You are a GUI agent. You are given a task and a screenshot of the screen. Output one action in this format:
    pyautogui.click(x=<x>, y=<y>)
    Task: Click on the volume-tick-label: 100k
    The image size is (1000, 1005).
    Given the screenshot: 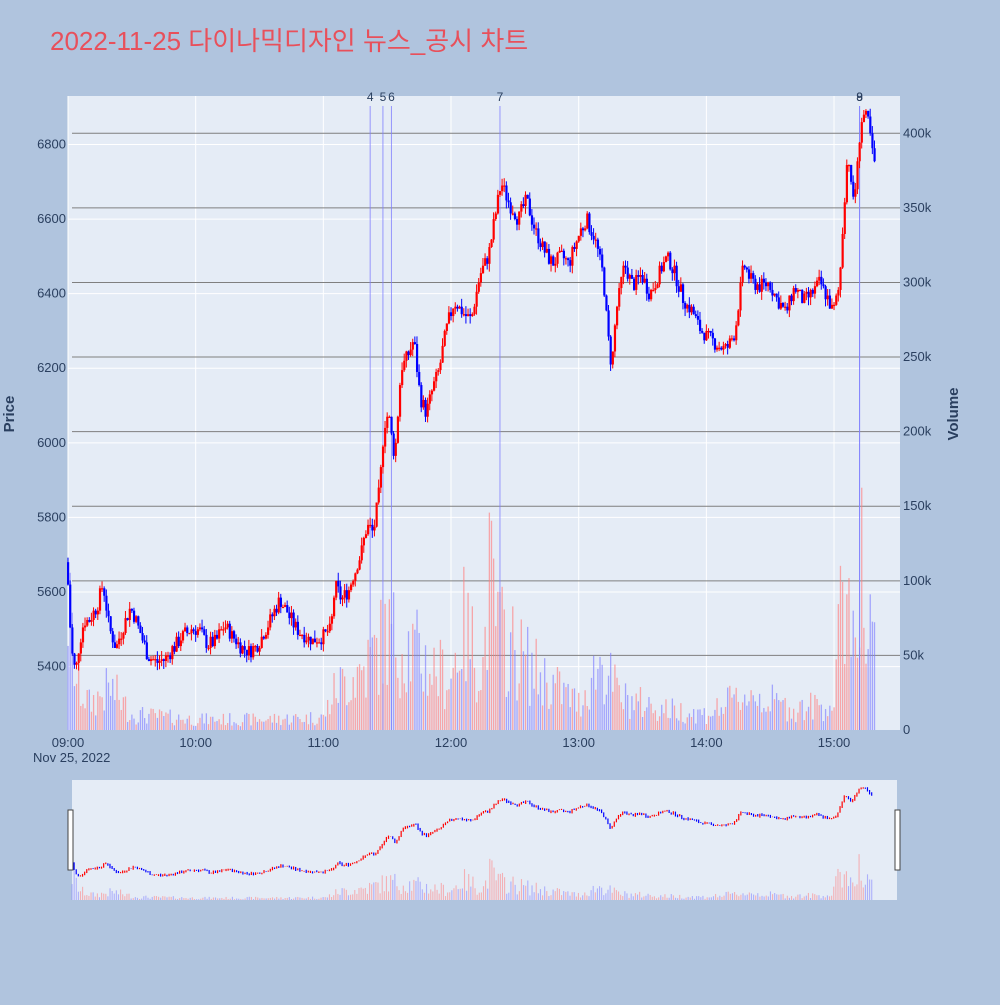 What is the action you would take?
    pyautogui.click(x=917, y=580)
    